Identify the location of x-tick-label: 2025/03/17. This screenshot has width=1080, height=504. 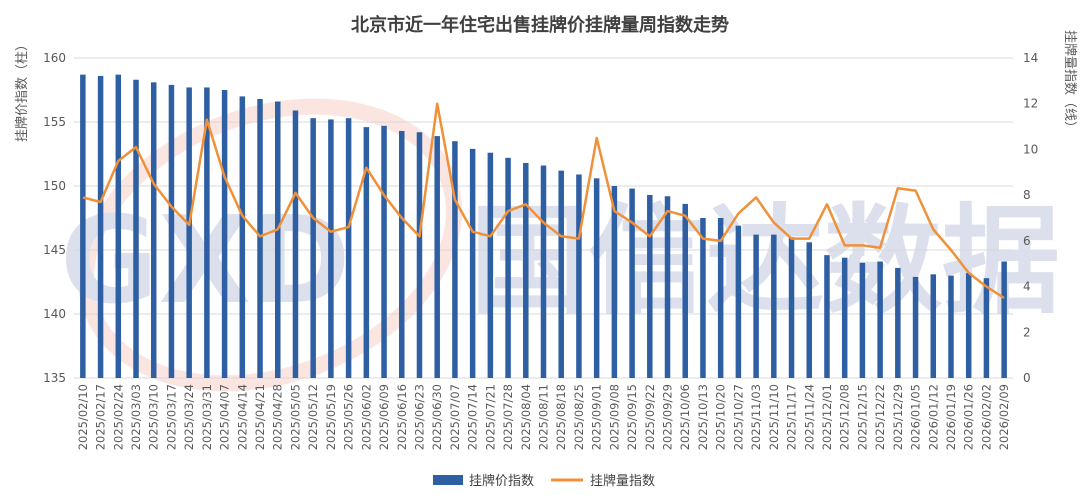
(171, 417).